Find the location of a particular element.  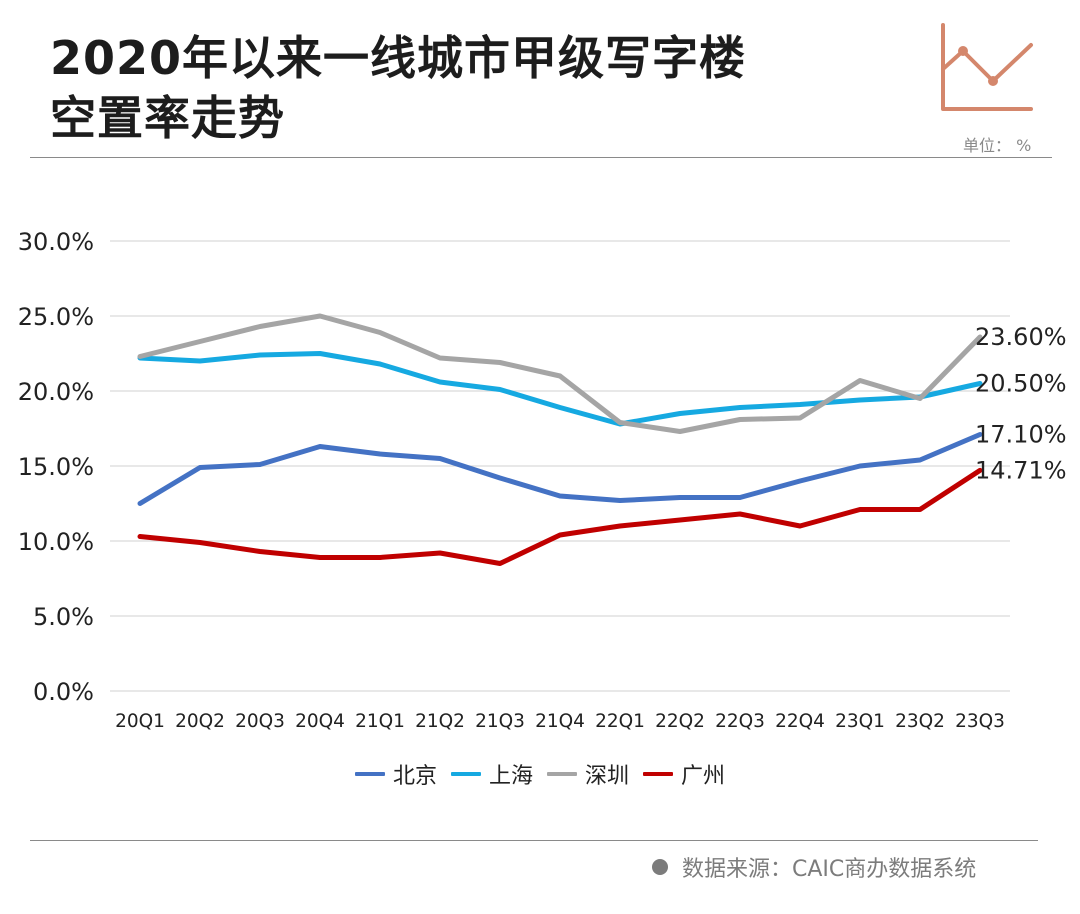

x-tick-label: 21Q3 is located at coordinates (500, 721).